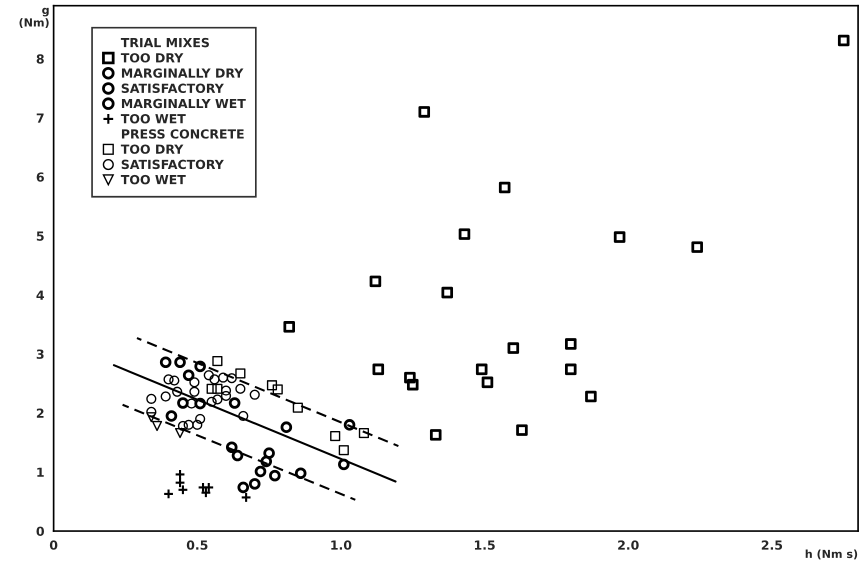 This screenshot has width=865, height=565. What do you see at coordinates (183, 73) in the screenshot?
I see `legend-label: MARGINALLY DRY` at bounding box center [183, 73].